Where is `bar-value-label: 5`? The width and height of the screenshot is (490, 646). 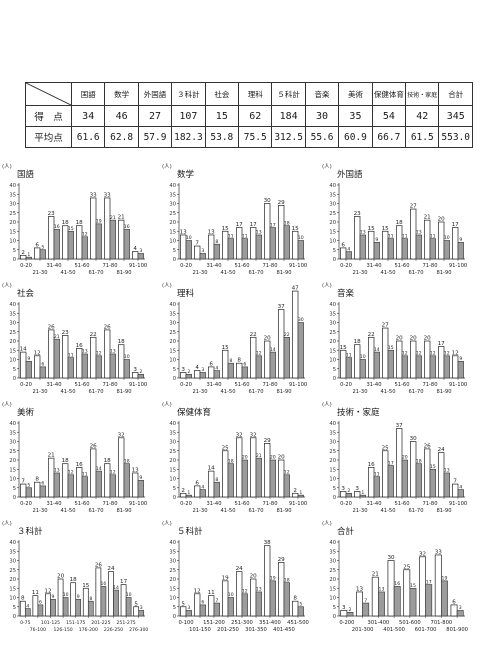
bar-value-label: 5 is located at coordinates (183, 604).